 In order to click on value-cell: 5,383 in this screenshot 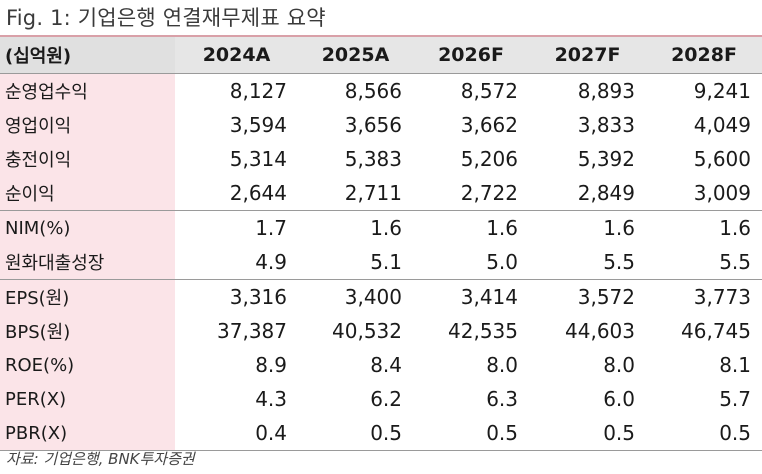, I will do `click(373, 159)`.